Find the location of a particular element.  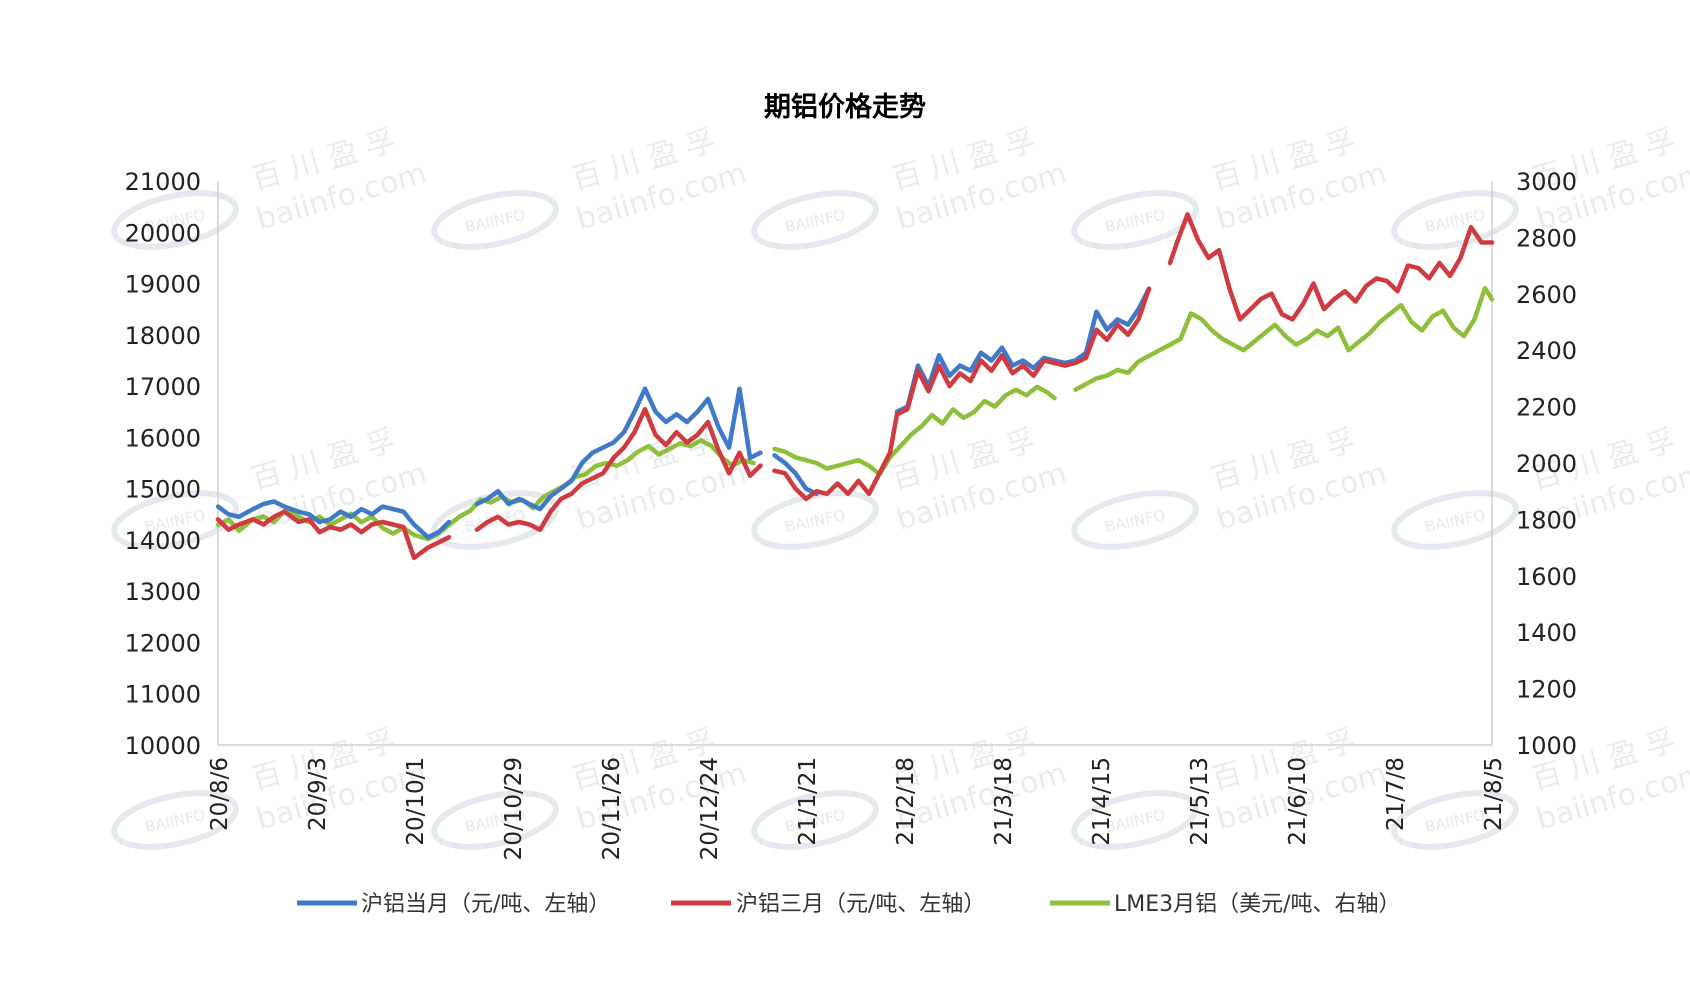

y-left-tick-label: 19000 is located at coordinates (163, 285).